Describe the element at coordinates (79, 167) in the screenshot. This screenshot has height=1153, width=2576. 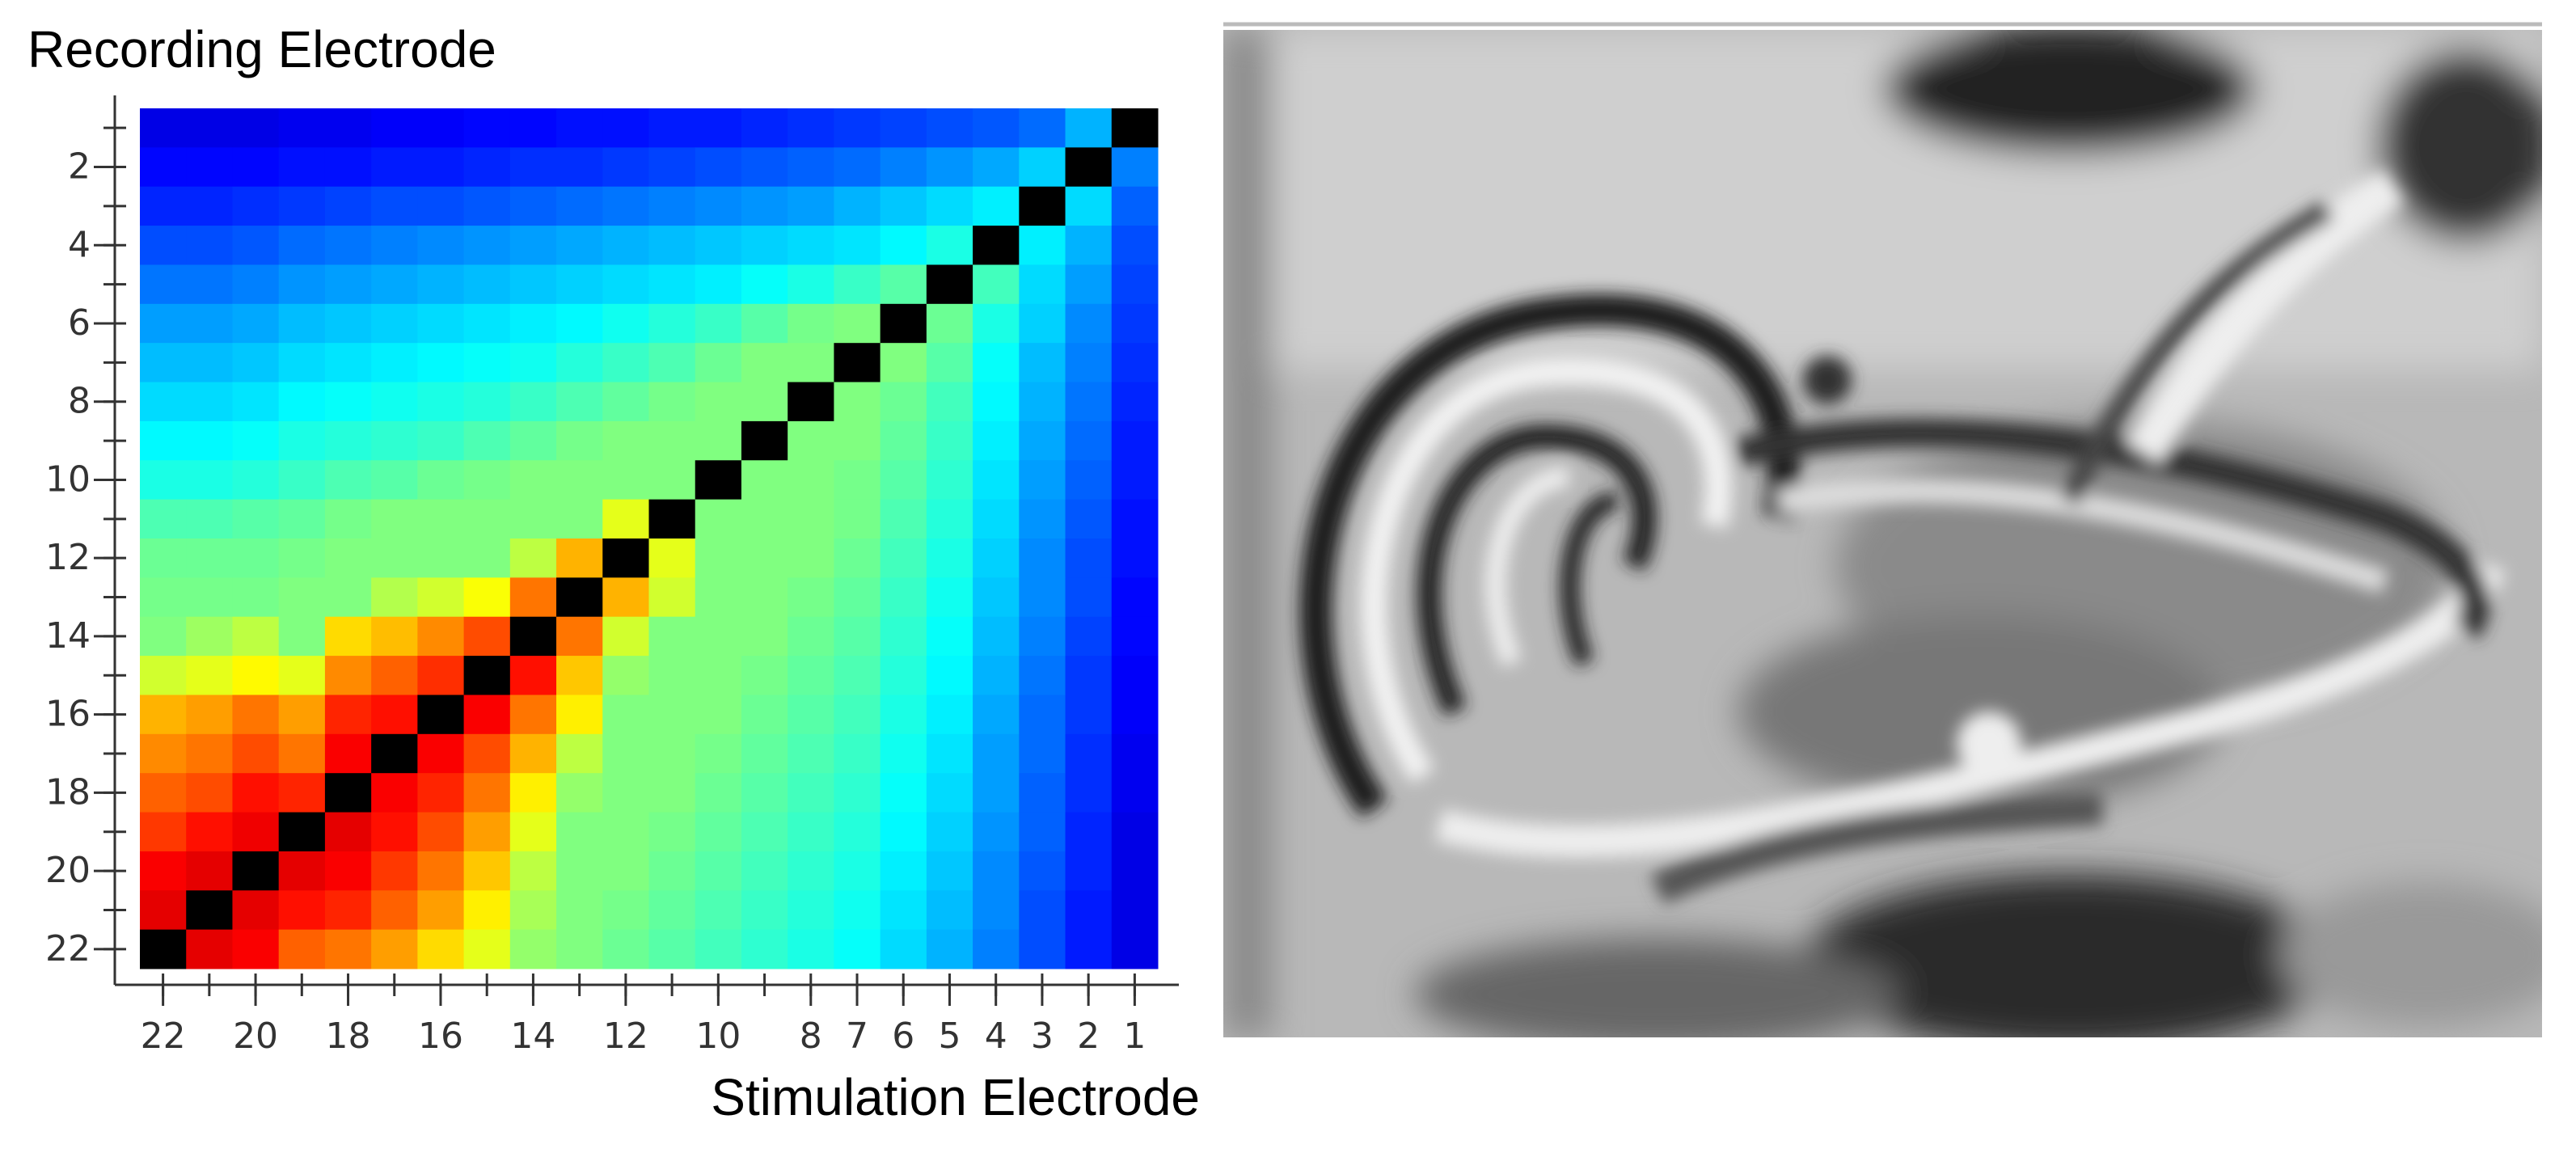
I see `y-tick-label: 2` at that location.